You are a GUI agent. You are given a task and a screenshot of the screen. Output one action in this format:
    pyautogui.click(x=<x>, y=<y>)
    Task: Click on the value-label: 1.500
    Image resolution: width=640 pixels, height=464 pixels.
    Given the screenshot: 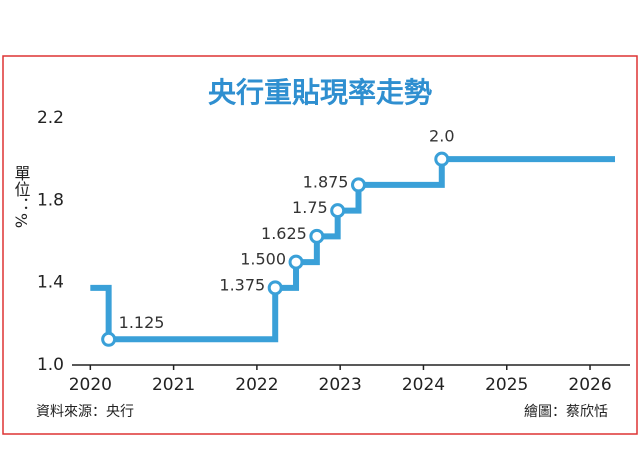 What is the action you would take?
    pyautogui.click(x=263, y=259)
    